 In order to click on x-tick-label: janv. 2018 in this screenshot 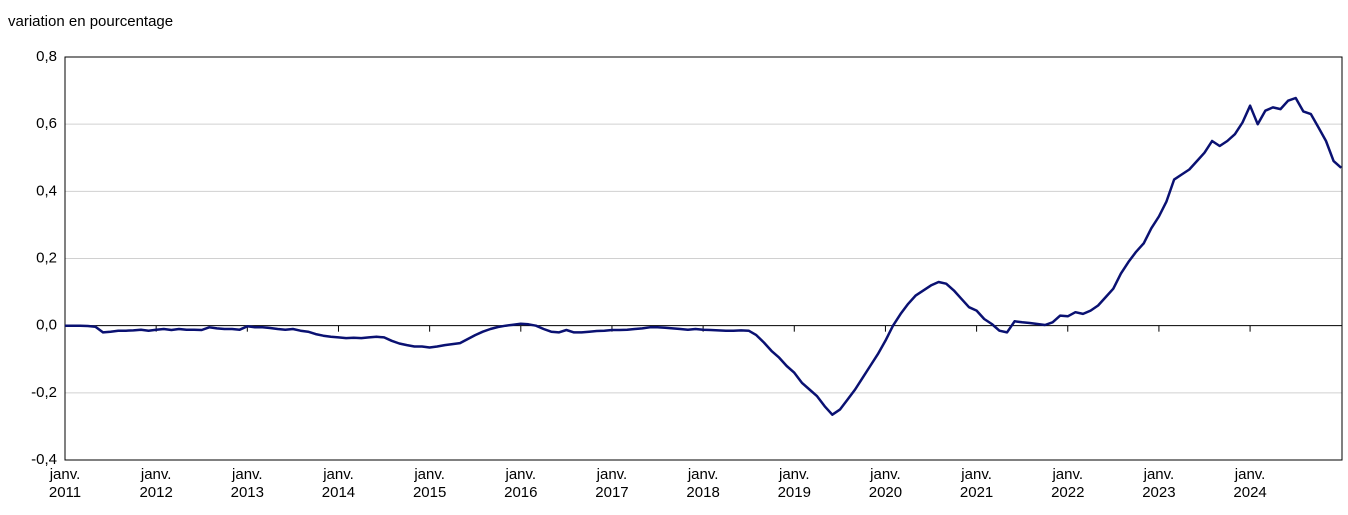, I will do `click(702, 483)`.